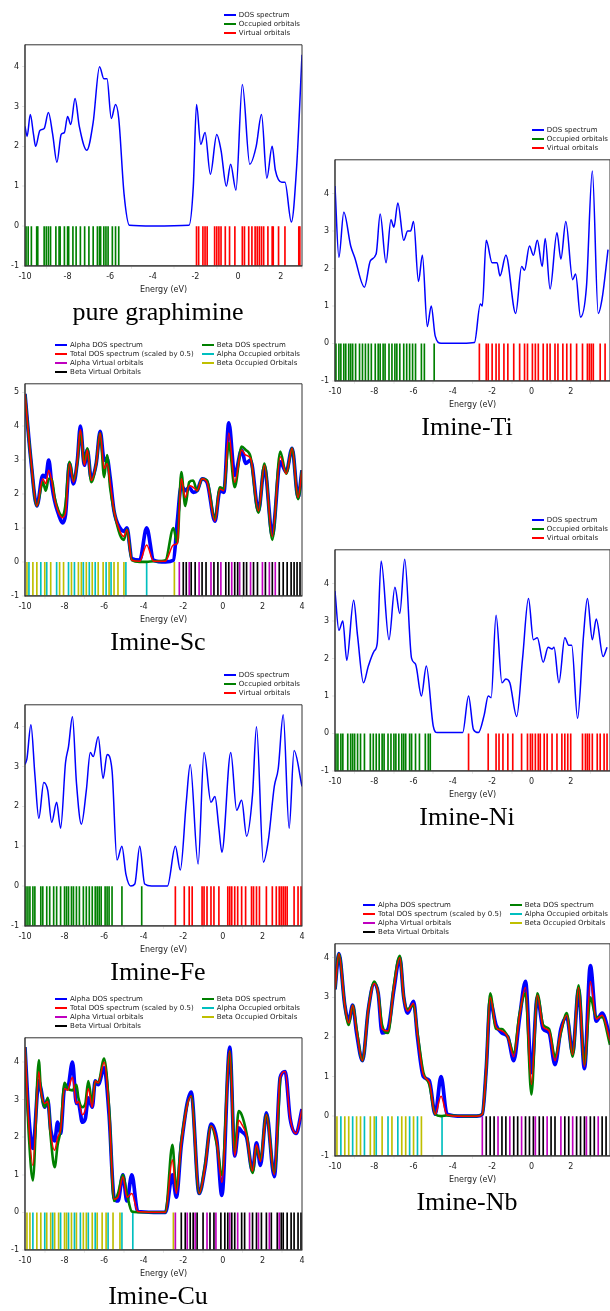 The image size is (610, 1311). Describe the element at coordinates (467, 427) in the screenshot. I see `text: Imine-Ti` at that location.